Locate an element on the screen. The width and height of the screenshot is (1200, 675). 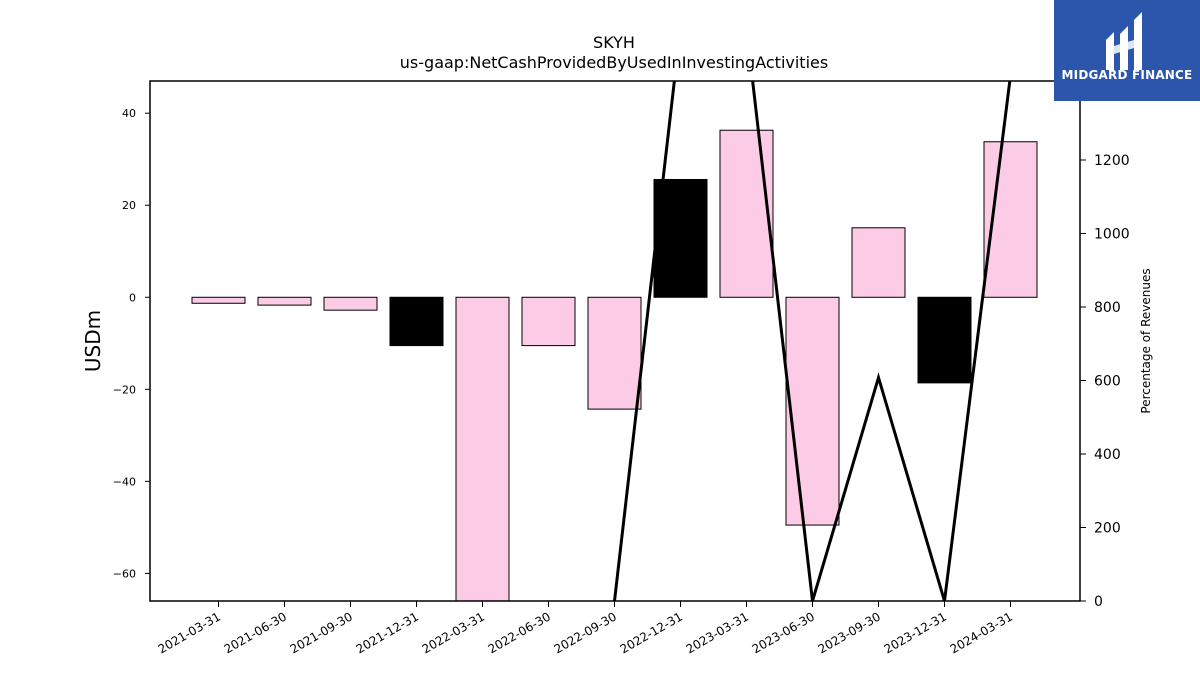
y2-tick-label: 1000 is located at coordinates (1112, 235).